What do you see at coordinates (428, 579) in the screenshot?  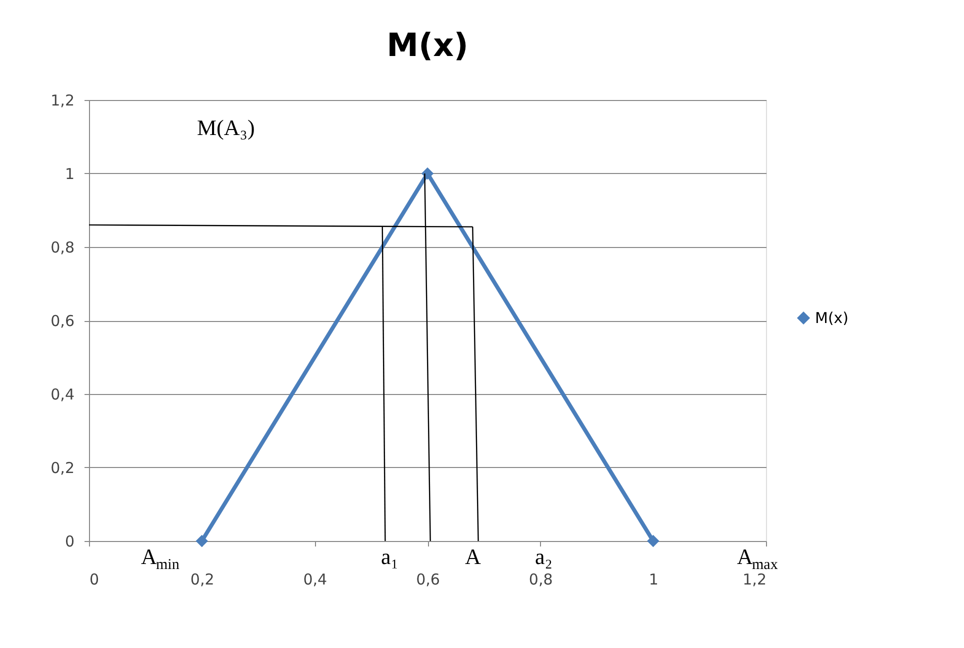 I see `x-tick-label: 0,6` at bounding box center [428, 579].